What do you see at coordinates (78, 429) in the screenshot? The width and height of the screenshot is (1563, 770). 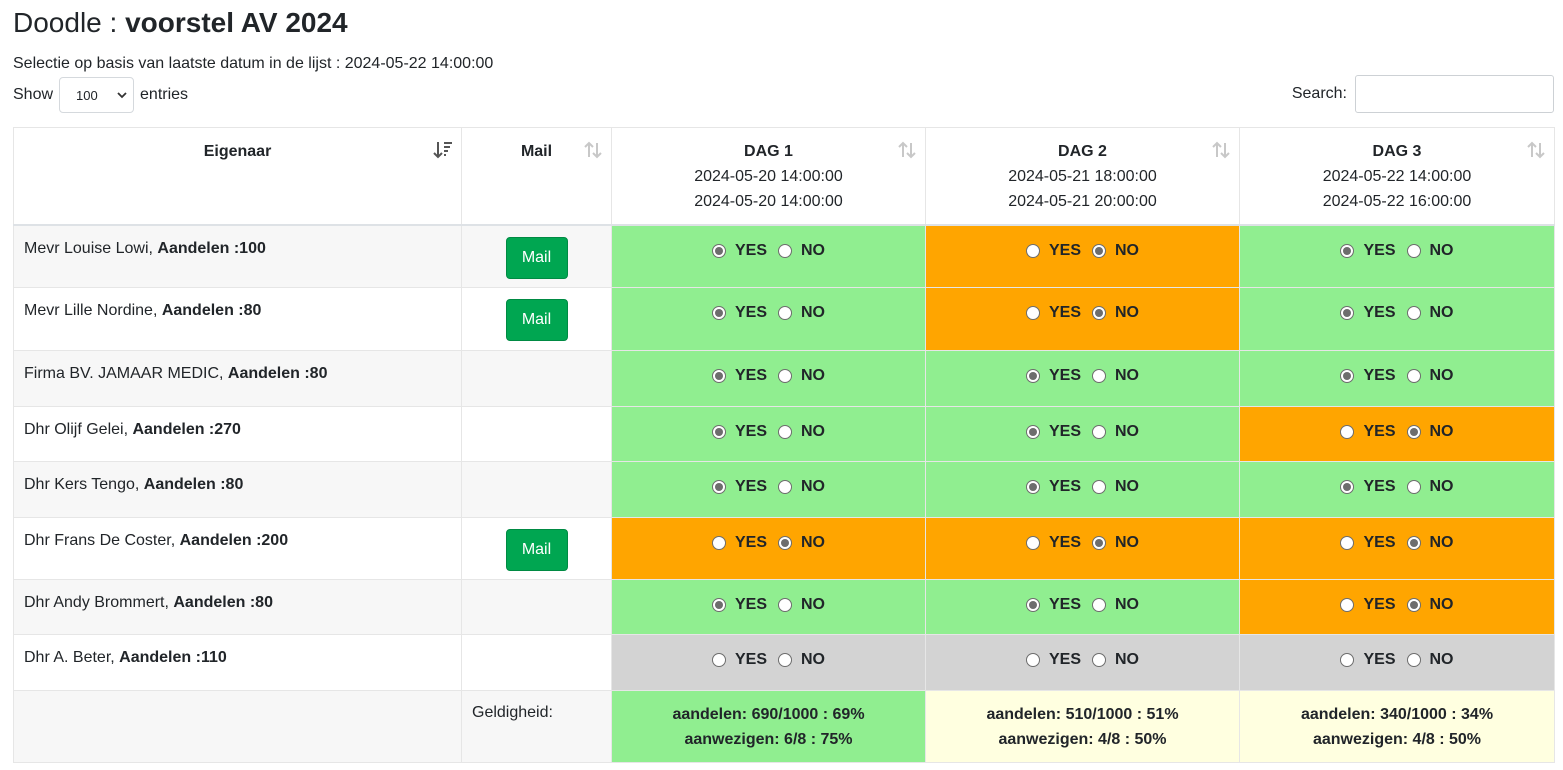 I see `owner-name: Dhr Olijf Gelei,` at bounding box center [78, 429].